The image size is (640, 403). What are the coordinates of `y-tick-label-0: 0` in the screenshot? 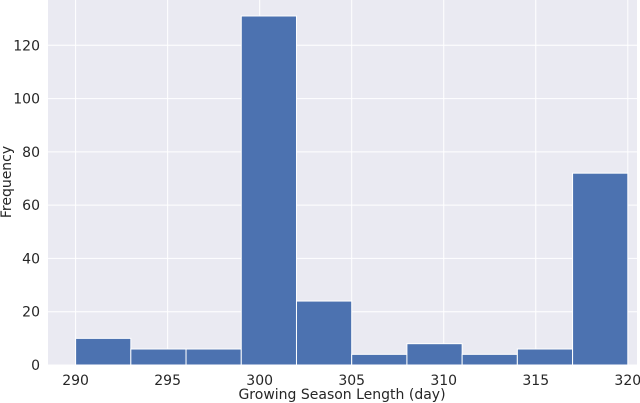 It's located at (35, 366).